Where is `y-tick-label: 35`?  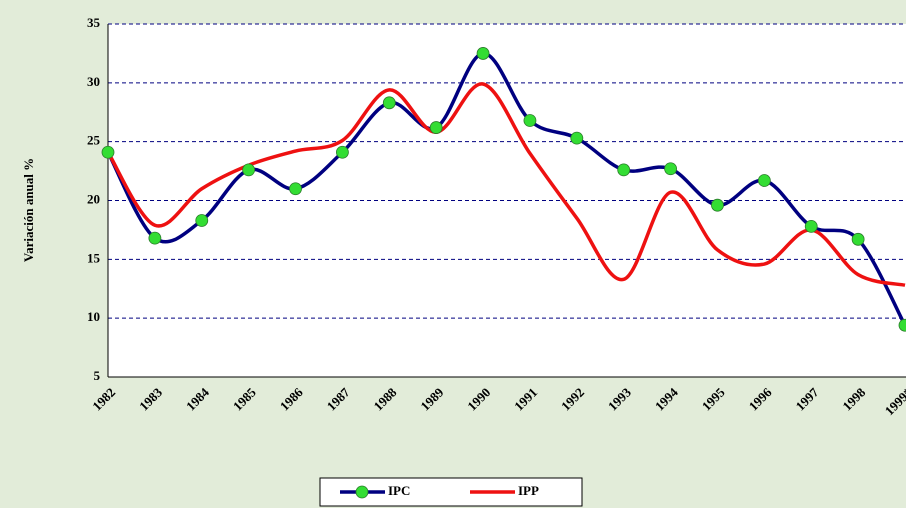
y-tick-label: 35 is located at coordinates (94, 22).